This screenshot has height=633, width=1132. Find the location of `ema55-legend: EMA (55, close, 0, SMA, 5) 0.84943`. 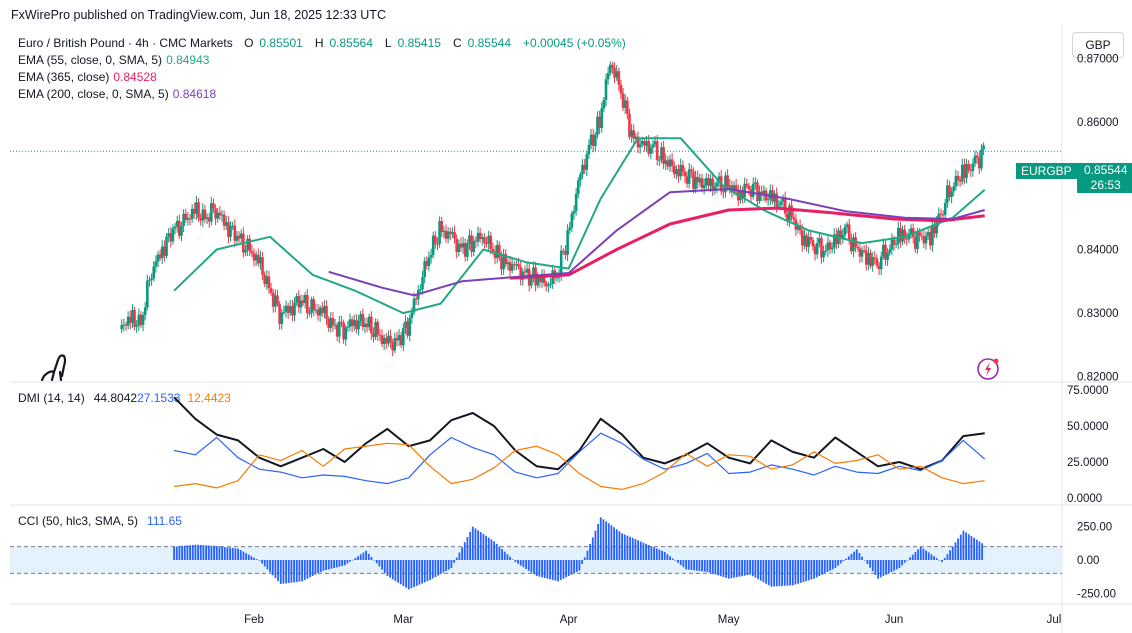

ema55-legend: EMA (55, close, 0, SMA, 5) 0.84943 is located at coordinates (113, 60).